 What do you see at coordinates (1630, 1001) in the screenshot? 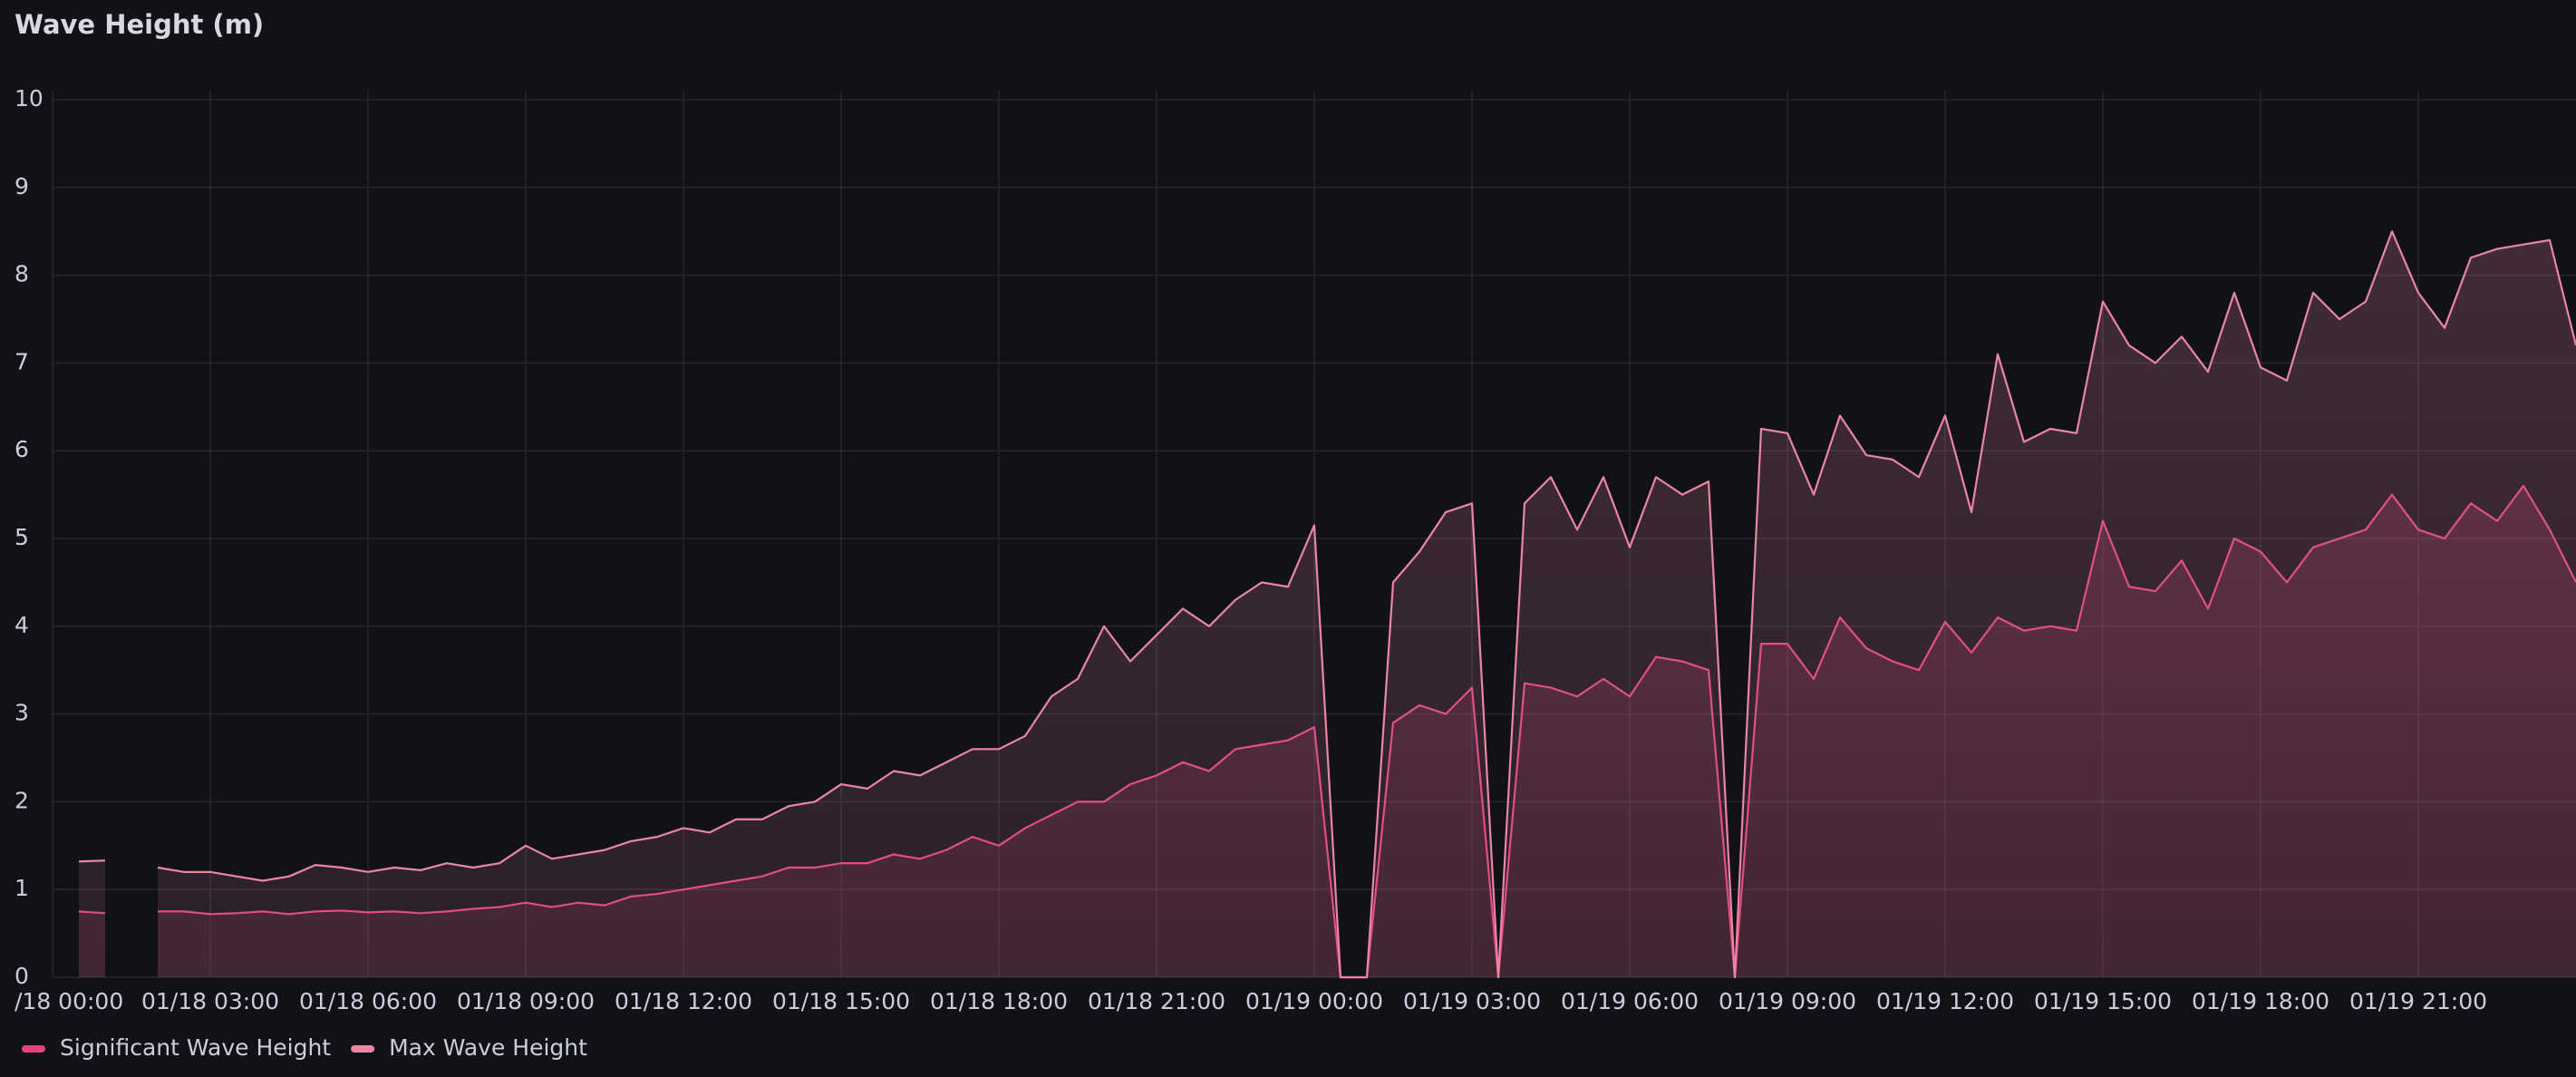
I see `x-tick-label: 01/19 06:00` at bounding box center [1630, 1001].